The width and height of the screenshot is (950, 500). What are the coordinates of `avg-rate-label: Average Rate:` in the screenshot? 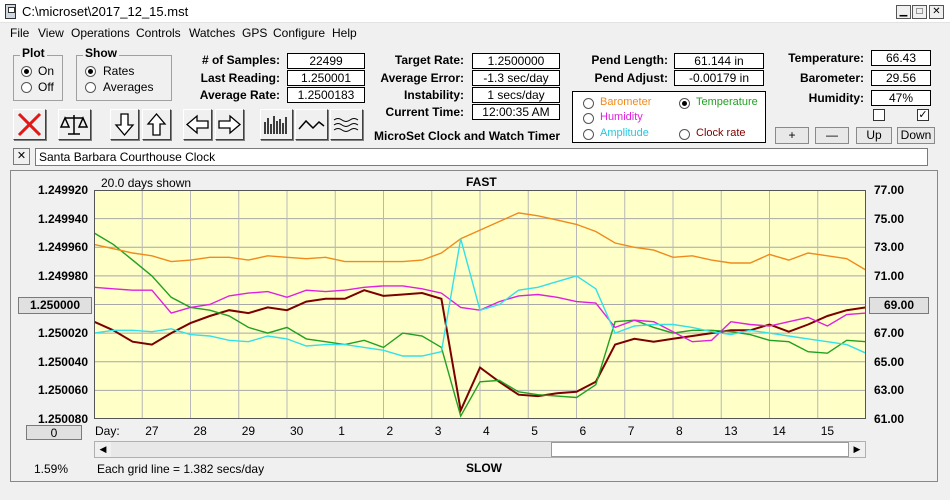 It's located at (239, 95).